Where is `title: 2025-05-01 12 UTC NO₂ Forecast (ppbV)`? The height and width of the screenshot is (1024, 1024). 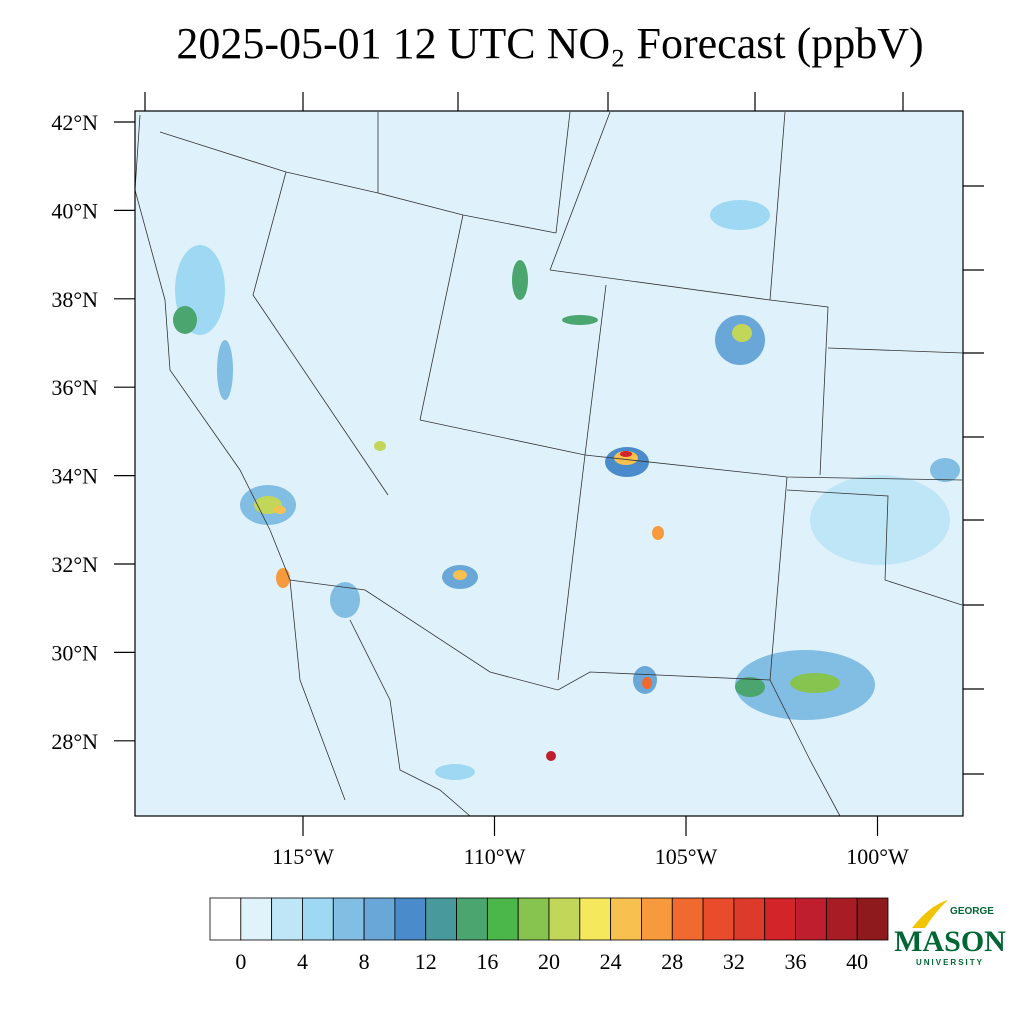
title: 2025-05-01 12 UTC NO₂ Forecast (ppbV) is located at coordinates (549, 43).